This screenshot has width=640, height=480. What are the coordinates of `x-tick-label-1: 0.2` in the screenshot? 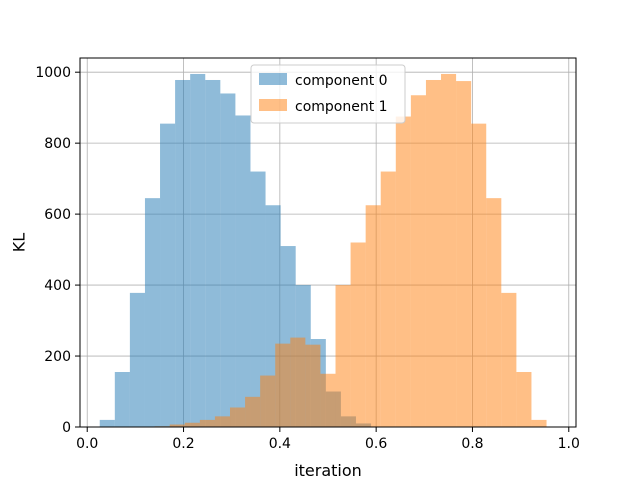 It's located at (183, 444).